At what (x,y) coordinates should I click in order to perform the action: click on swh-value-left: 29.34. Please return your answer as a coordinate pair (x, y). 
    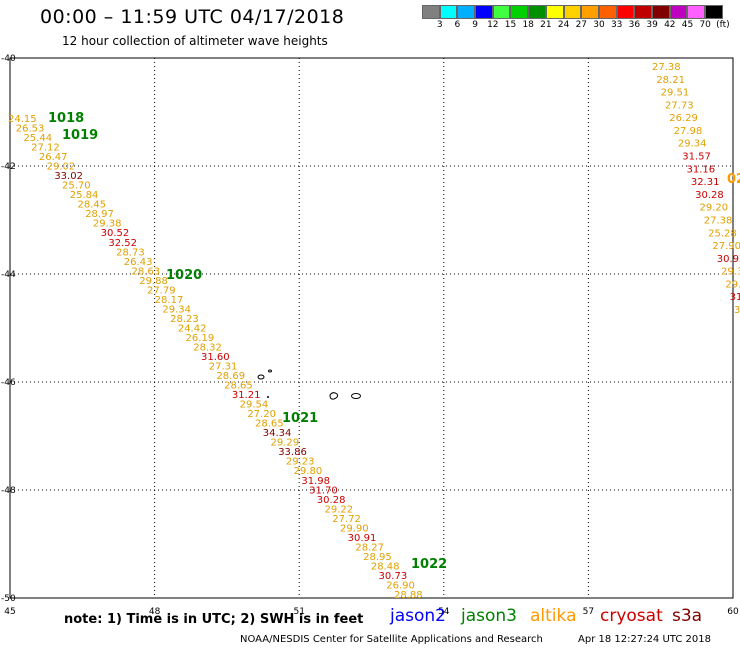
    Looking at the image, I should click on (176, 309).